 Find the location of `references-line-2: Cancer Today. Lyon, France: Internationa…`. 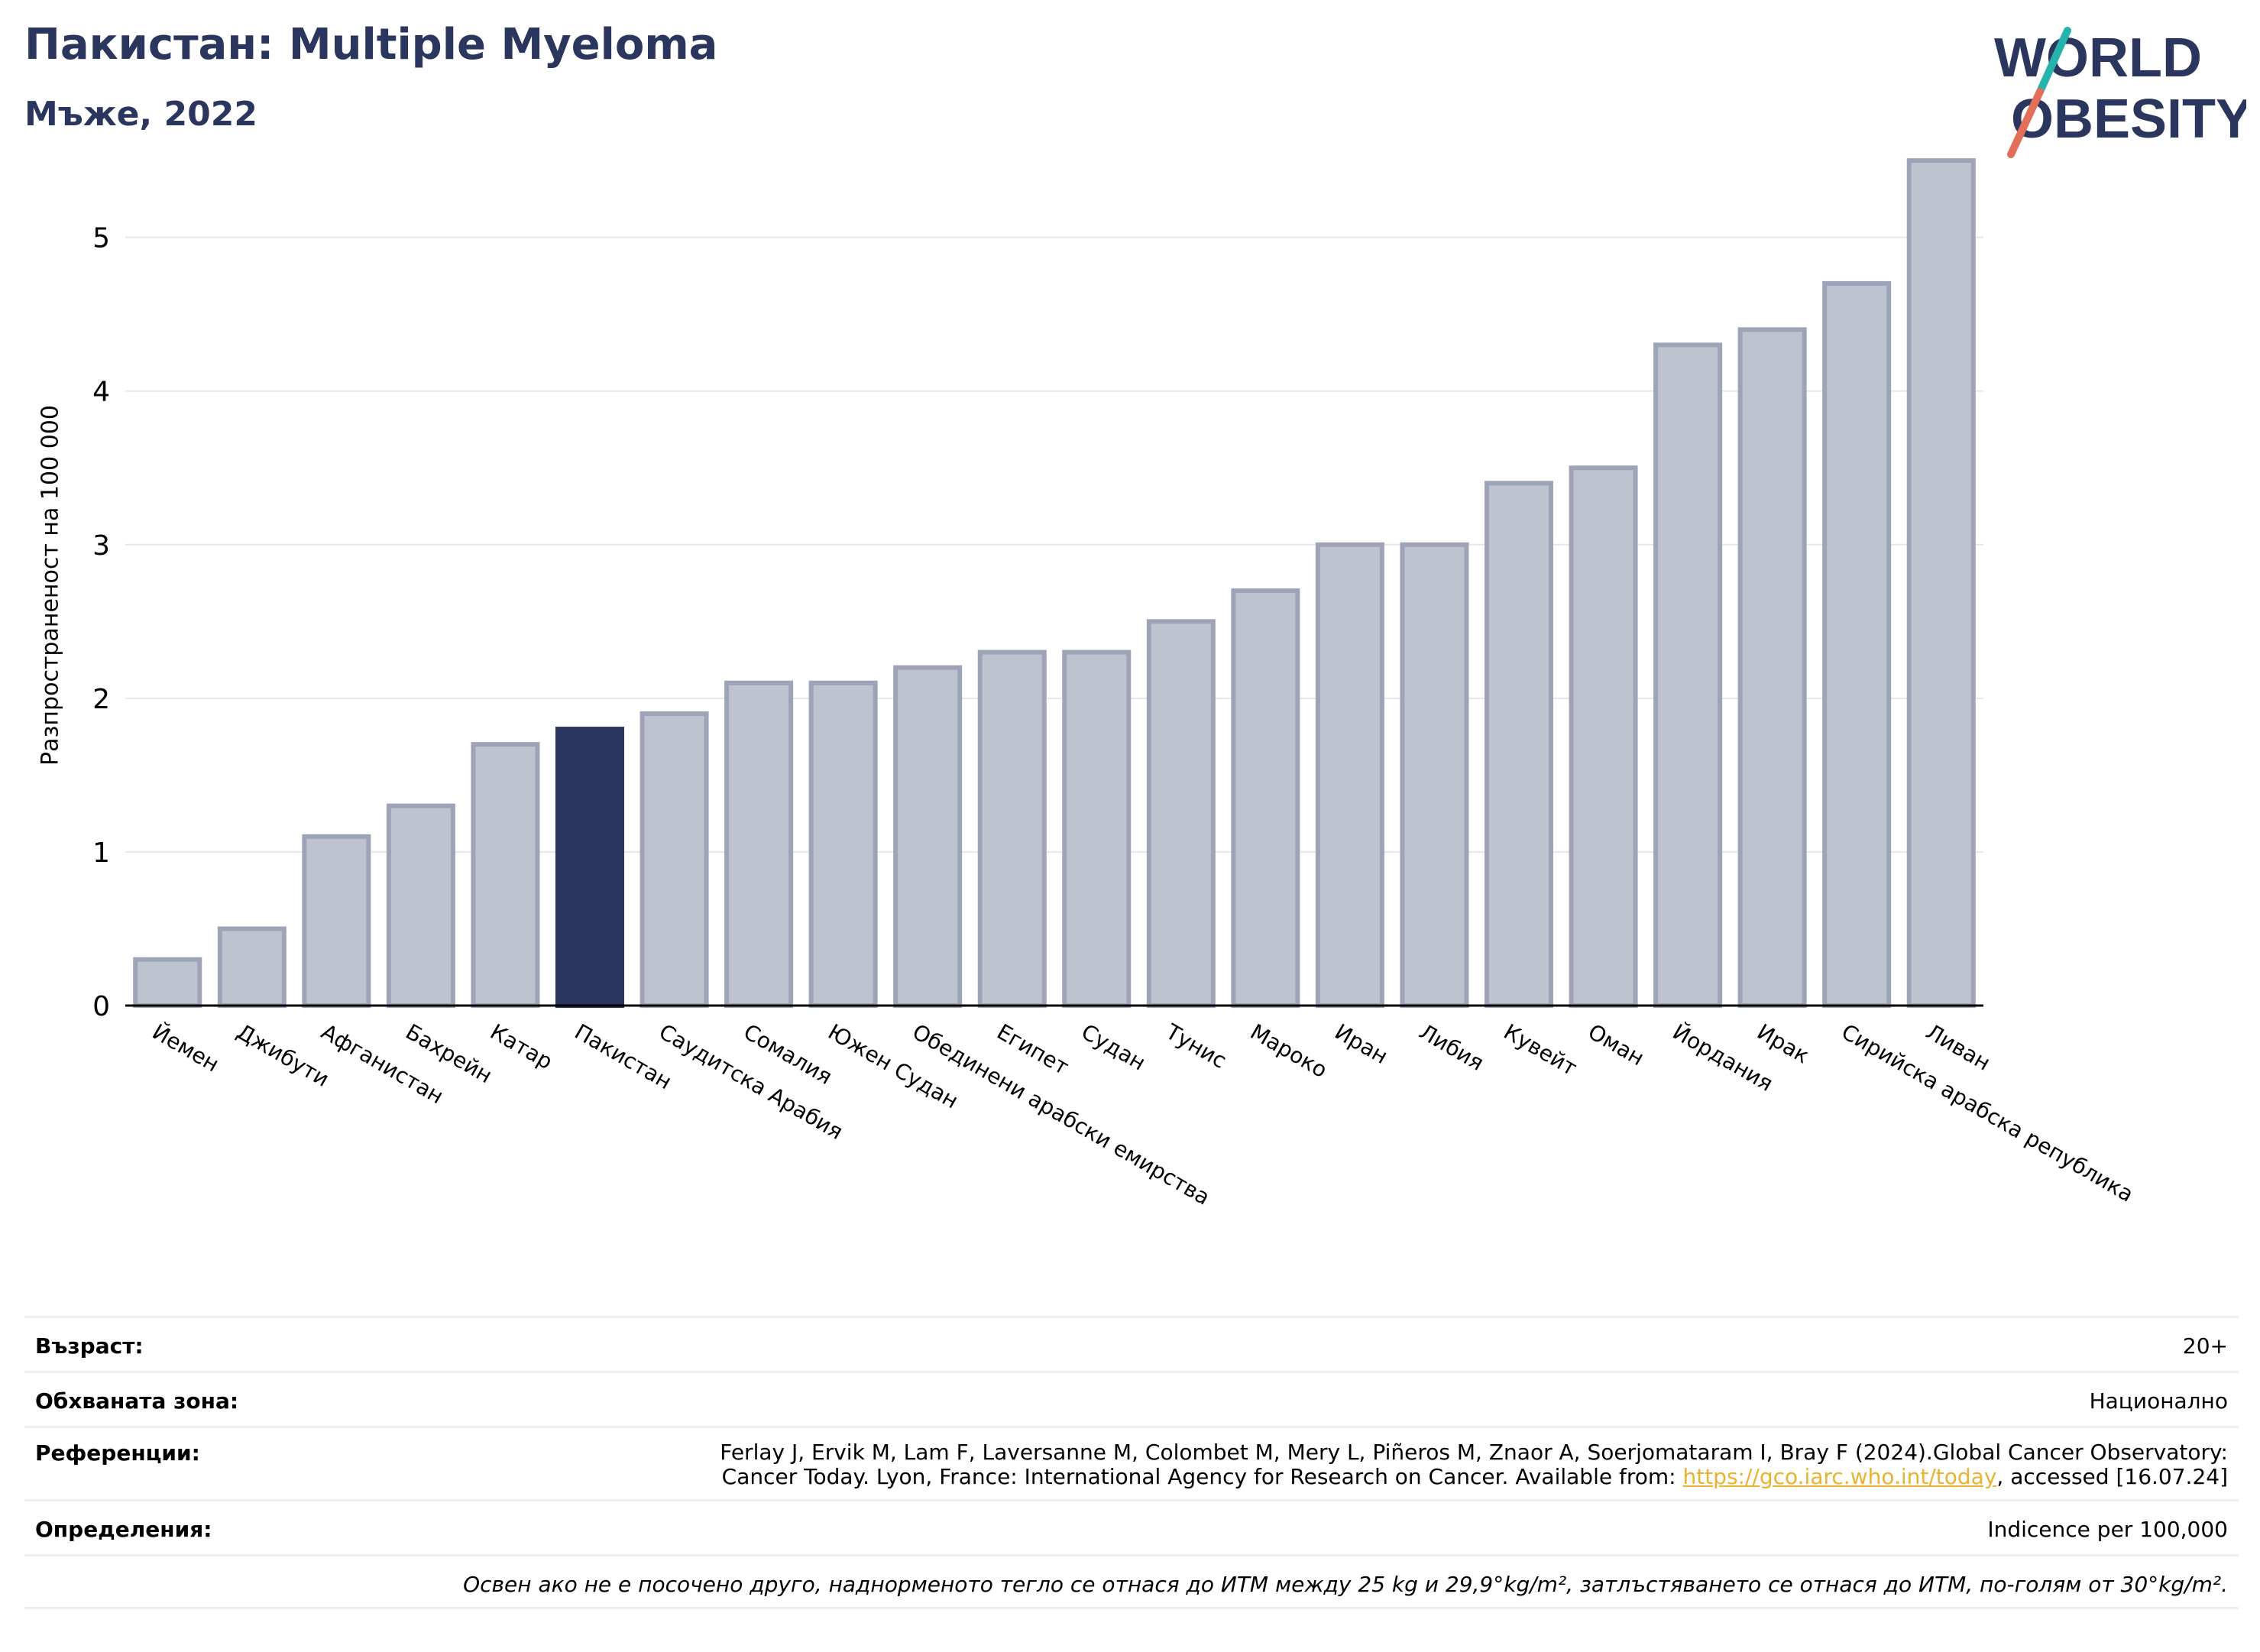

references-line-2: Cancer Today. Lyon, France: Internationa… is located at coordinates (1202, 1476).